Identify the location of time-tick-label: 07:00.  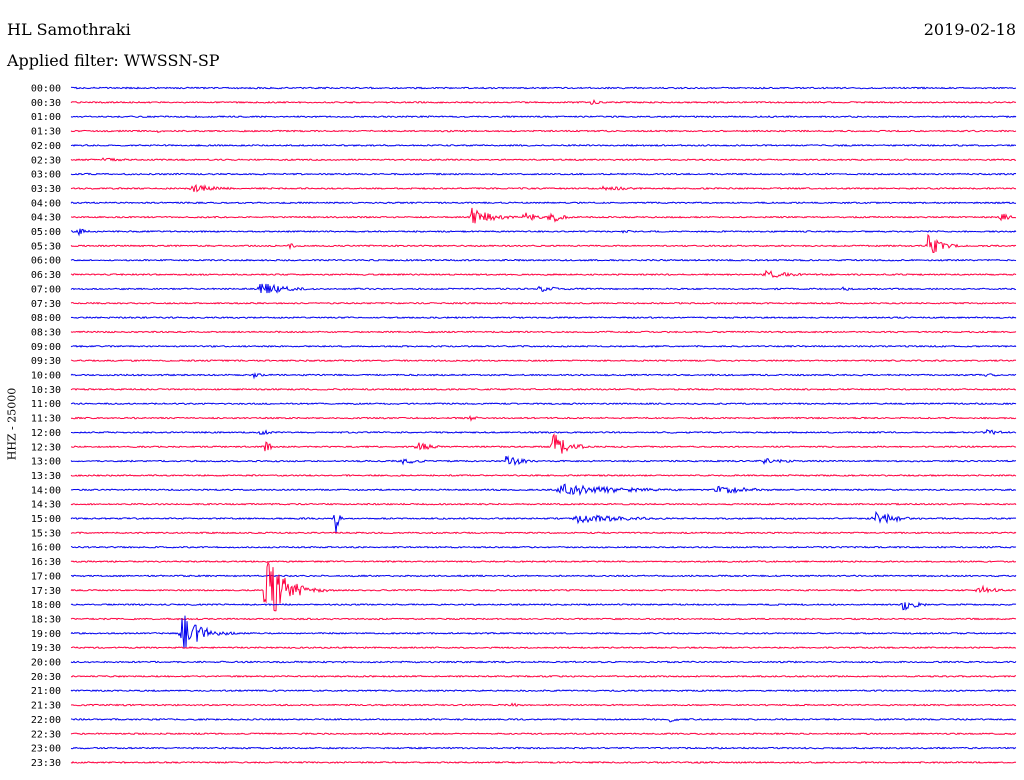
(46, 289).